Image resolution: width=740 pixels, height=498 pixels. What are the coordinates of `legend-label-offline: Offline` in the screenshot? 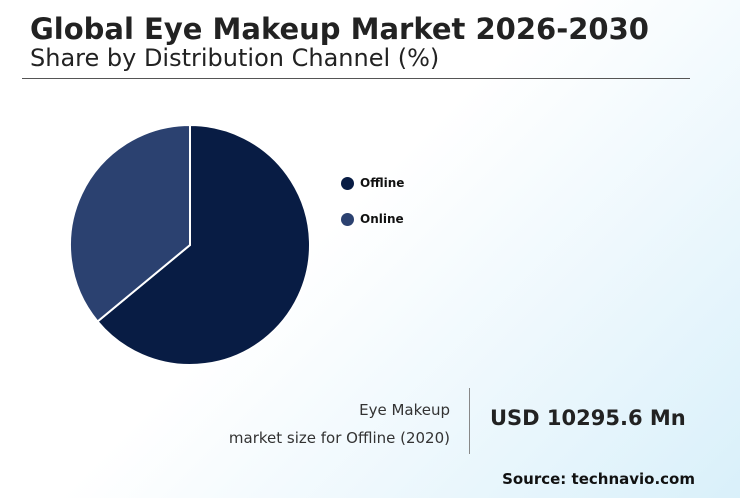 It's located at (382, 183).